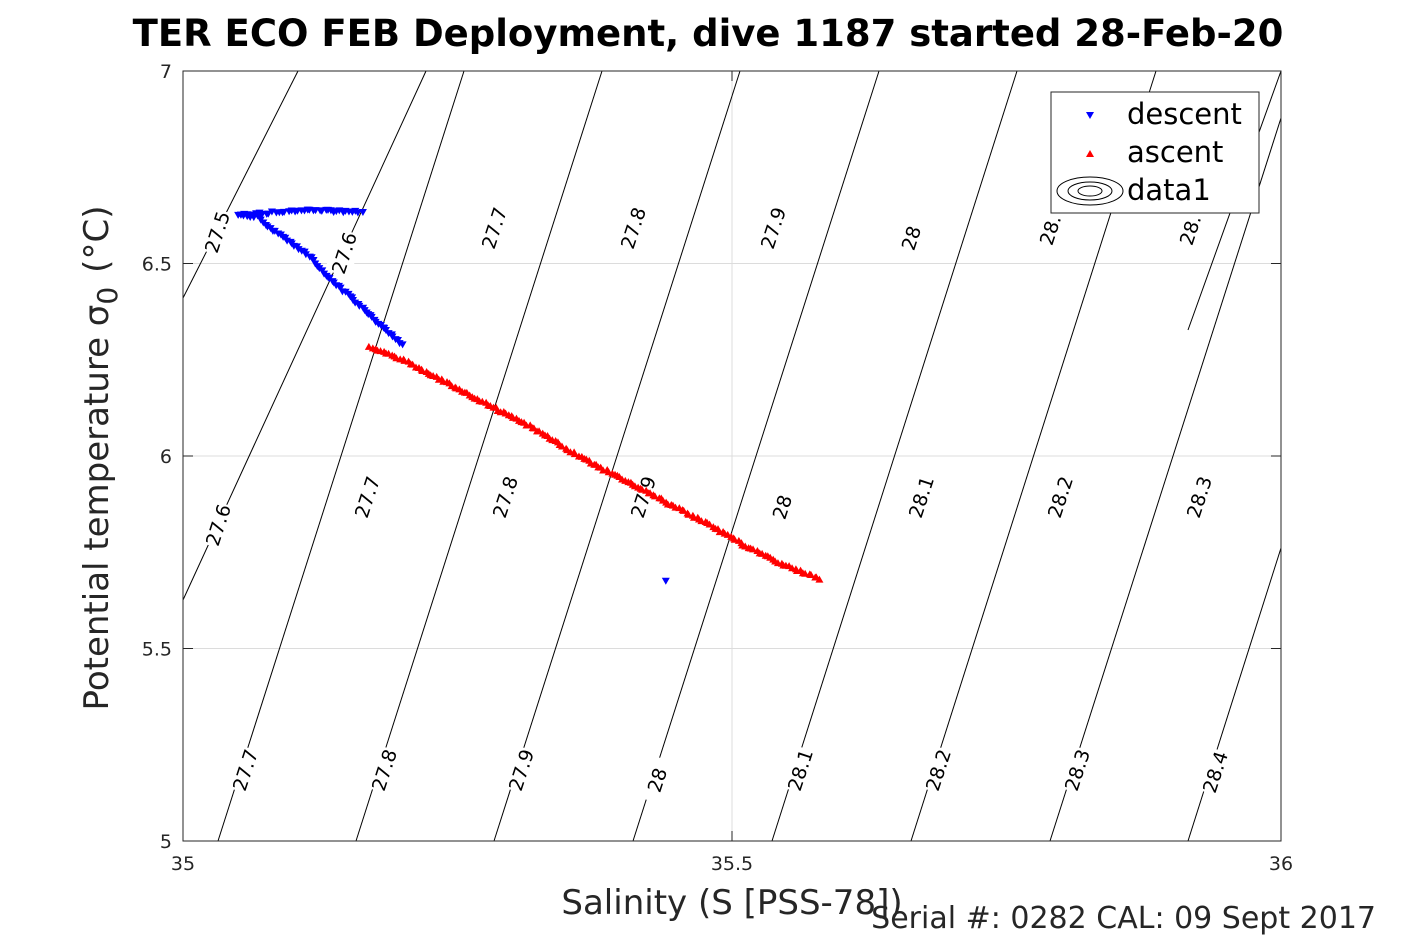 The width and height of the screenshot is (1417, 945). What do you see at coordinates (166, 842) in the screenshot?
I see `y-tick-label: 5` at bounding box center [166, 842].